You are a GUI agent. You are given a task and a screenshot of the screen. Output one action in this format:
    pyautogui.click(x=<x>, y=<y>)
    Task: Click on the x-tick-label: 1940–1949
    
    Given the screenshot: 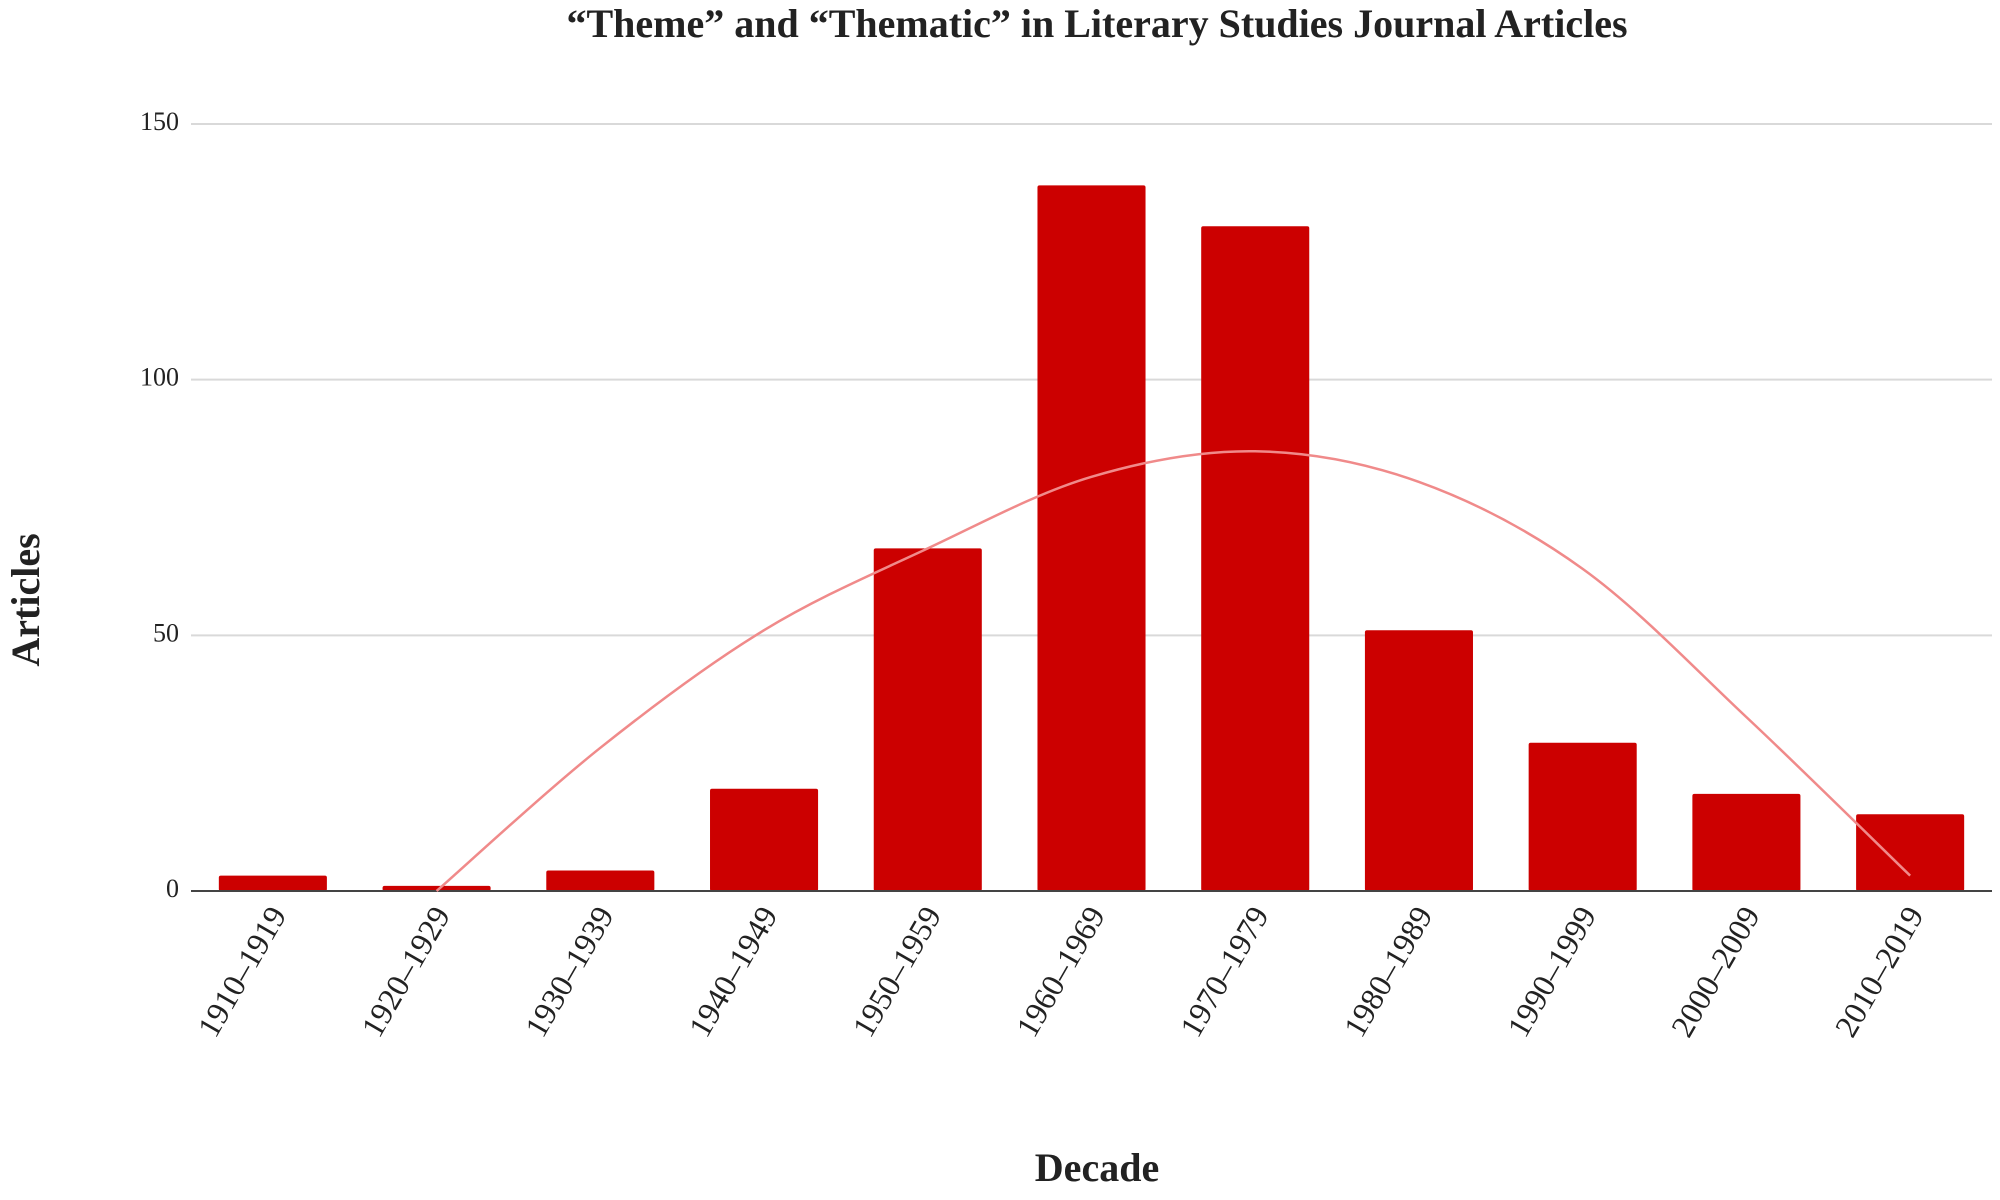 What is the action you would take?
    pyautogui.click(x=732, y=971)
    